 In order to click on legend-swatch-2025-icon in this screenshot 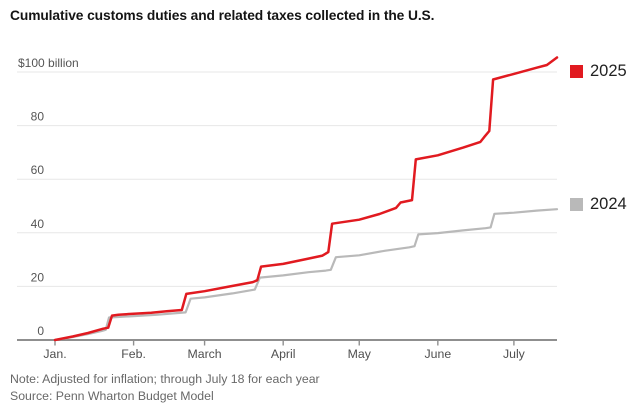, I will do `click(576, 71)`.